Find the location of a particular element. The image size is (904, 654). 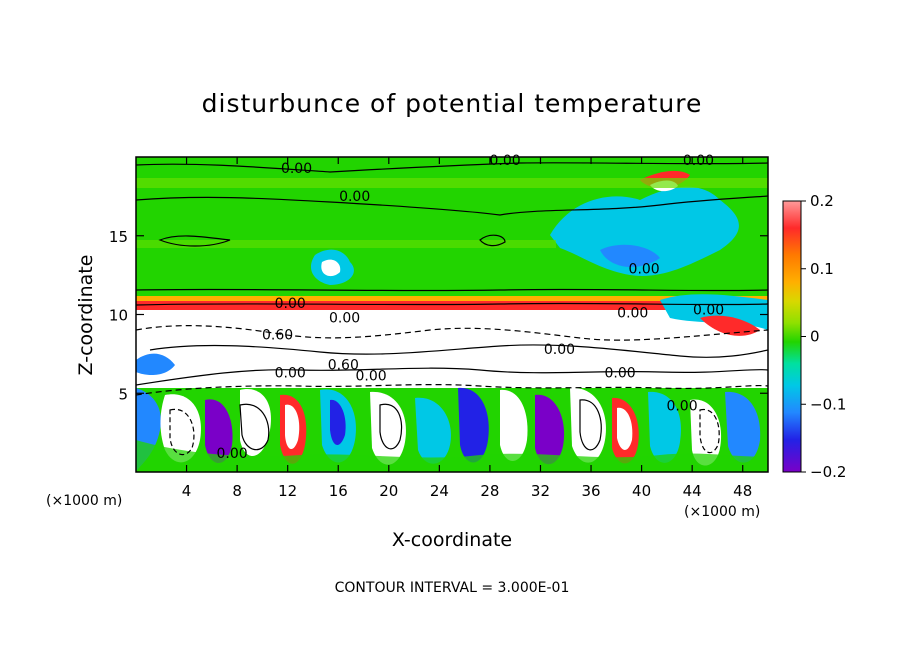

colorbar-tick-label: −0.1 is located at coordinates (828, 404).